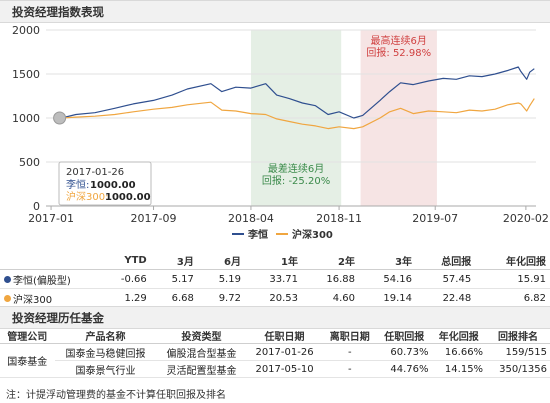 The height and width of the screenshot is (403, 550). What do you see at coordinates (446, 279) in the screenshot?
I see `perf-cell: 57.45` at bounding box center [446, 279].